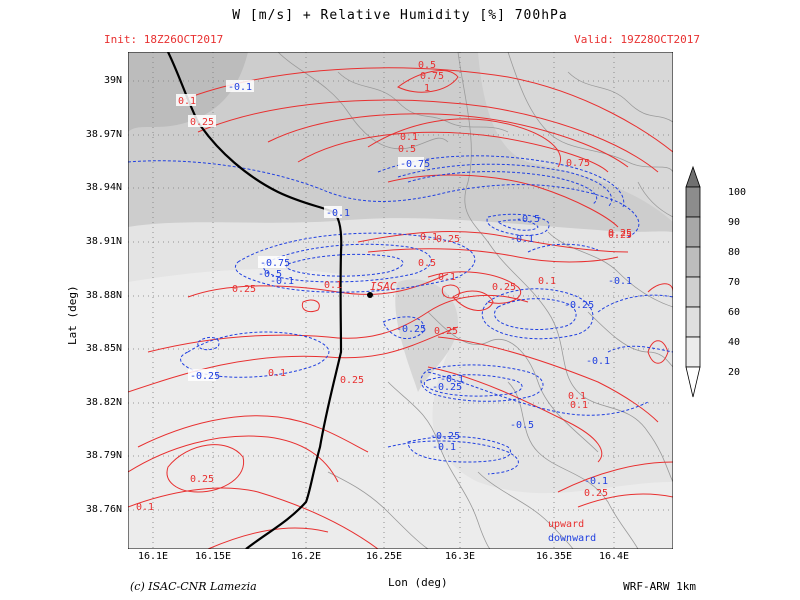 The image size is (800, 600). I want to click on contour-label-red-13: 0.1, so click(447, 277).